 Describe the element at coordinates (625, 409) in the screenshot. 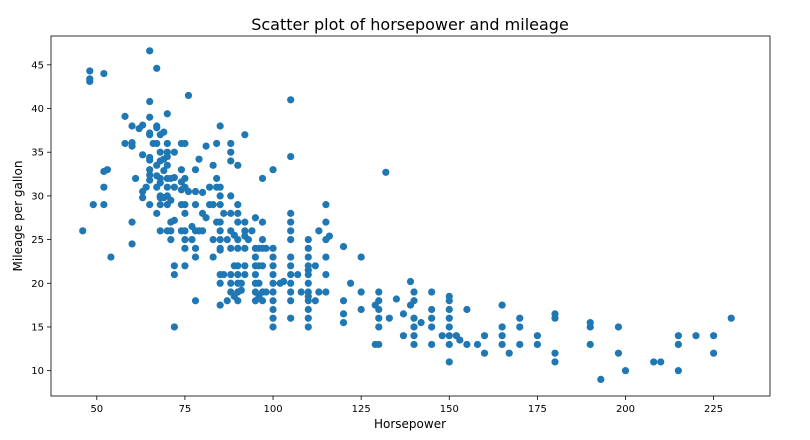

I see `x-tick-label: 200` at that location.